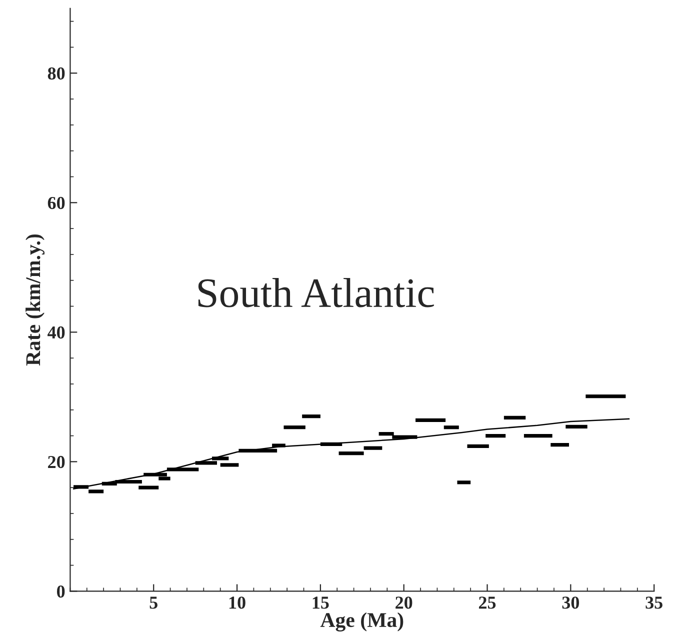 The image size is (675, 644). Describe the element at coordinates (654, 602) in the screenshot. I see `x-tick-label: 35` at that location.